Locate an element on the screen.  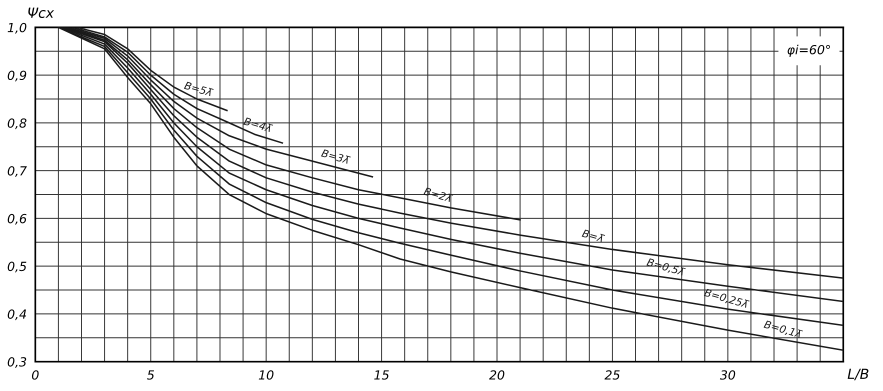
x-tick-label: 10 is located at coordinates (266, 375).